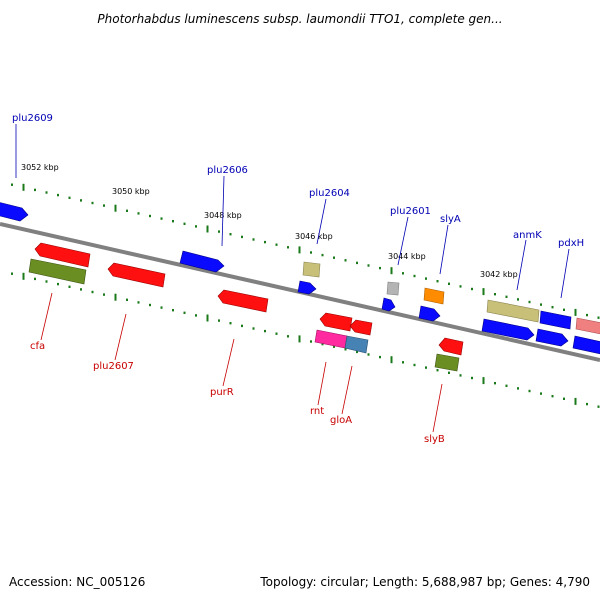 This screenshot has height=600, width=600. What do you see at coordinates (136, 275) in the screenshot?
I see `gene-plu2607` at bounding box center [136, 275].